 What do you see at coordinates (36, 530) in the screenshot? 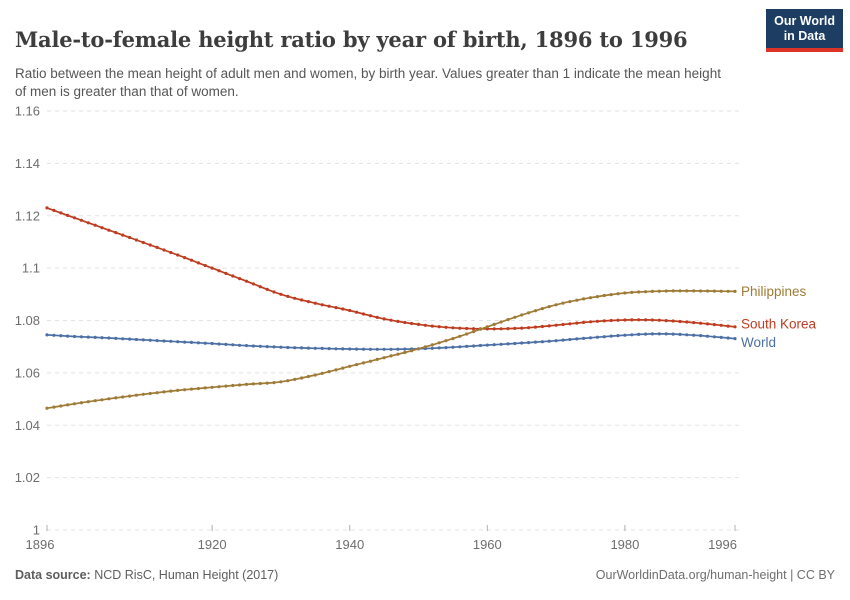
I see `y-tick-label: 1` at bounding box center [36, 530].